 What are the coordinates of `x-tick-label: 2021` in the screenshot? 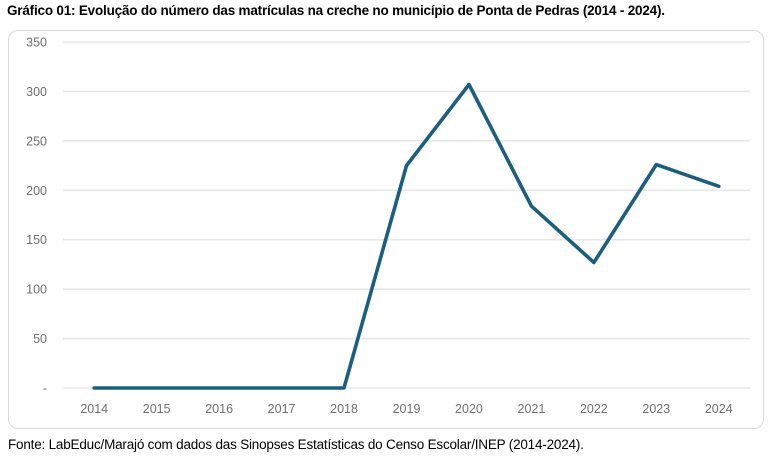 It's located at (532, 409).